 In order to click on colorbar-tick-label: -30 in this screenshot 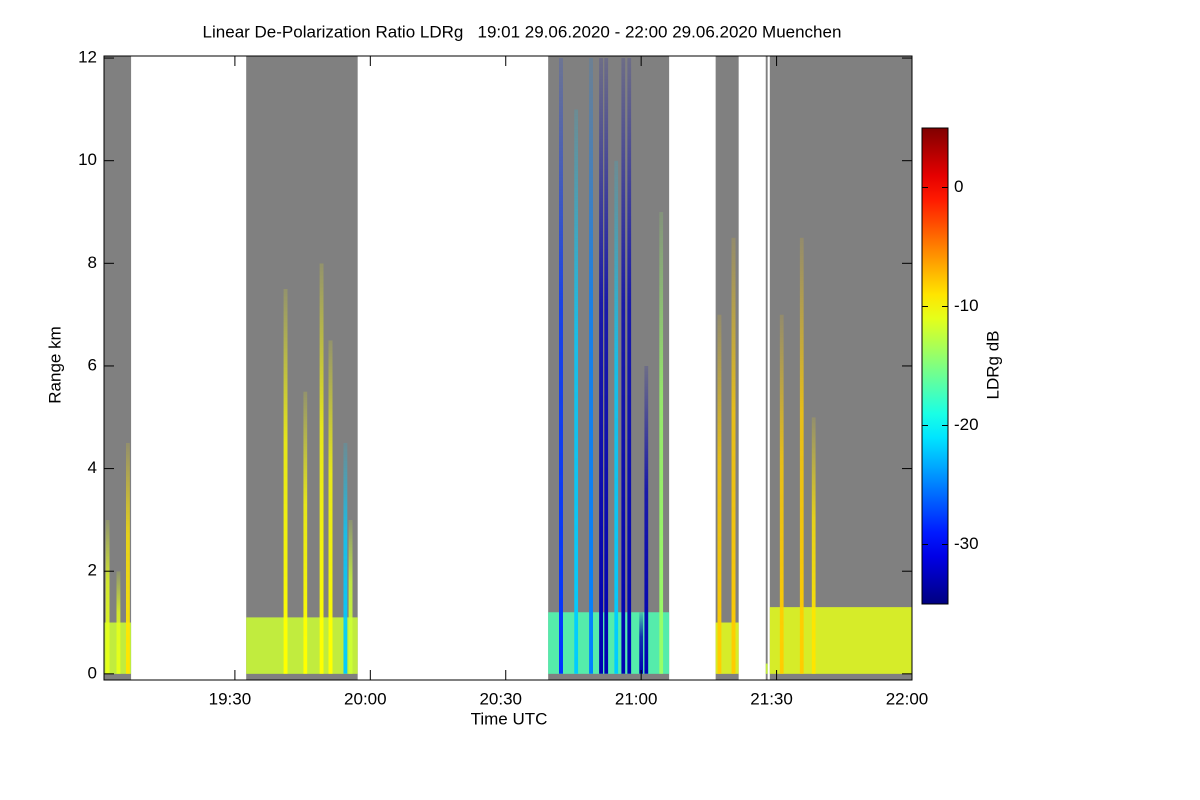, I will do `click(966, 543)`.